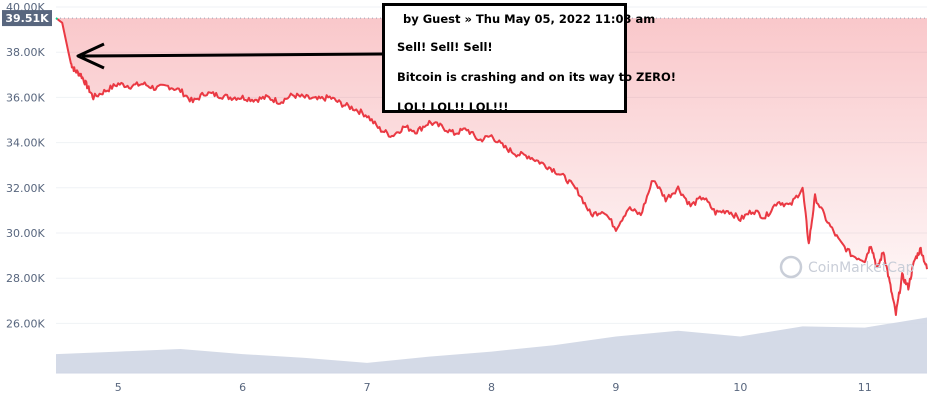  Describe the element at coordinates (25, 323) in the screenshot. I see `y-tick-label: 26.00K` at that location.